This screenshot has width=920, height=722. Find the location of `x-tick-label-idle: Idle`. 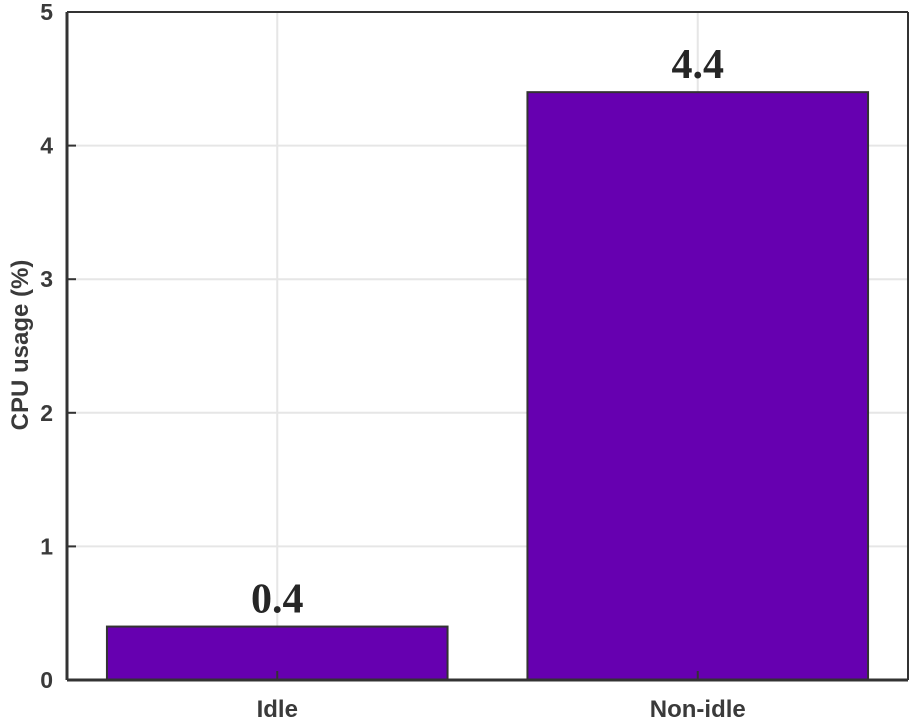

x-tick-label-idle: Idle is located at coordinates (277, 709).